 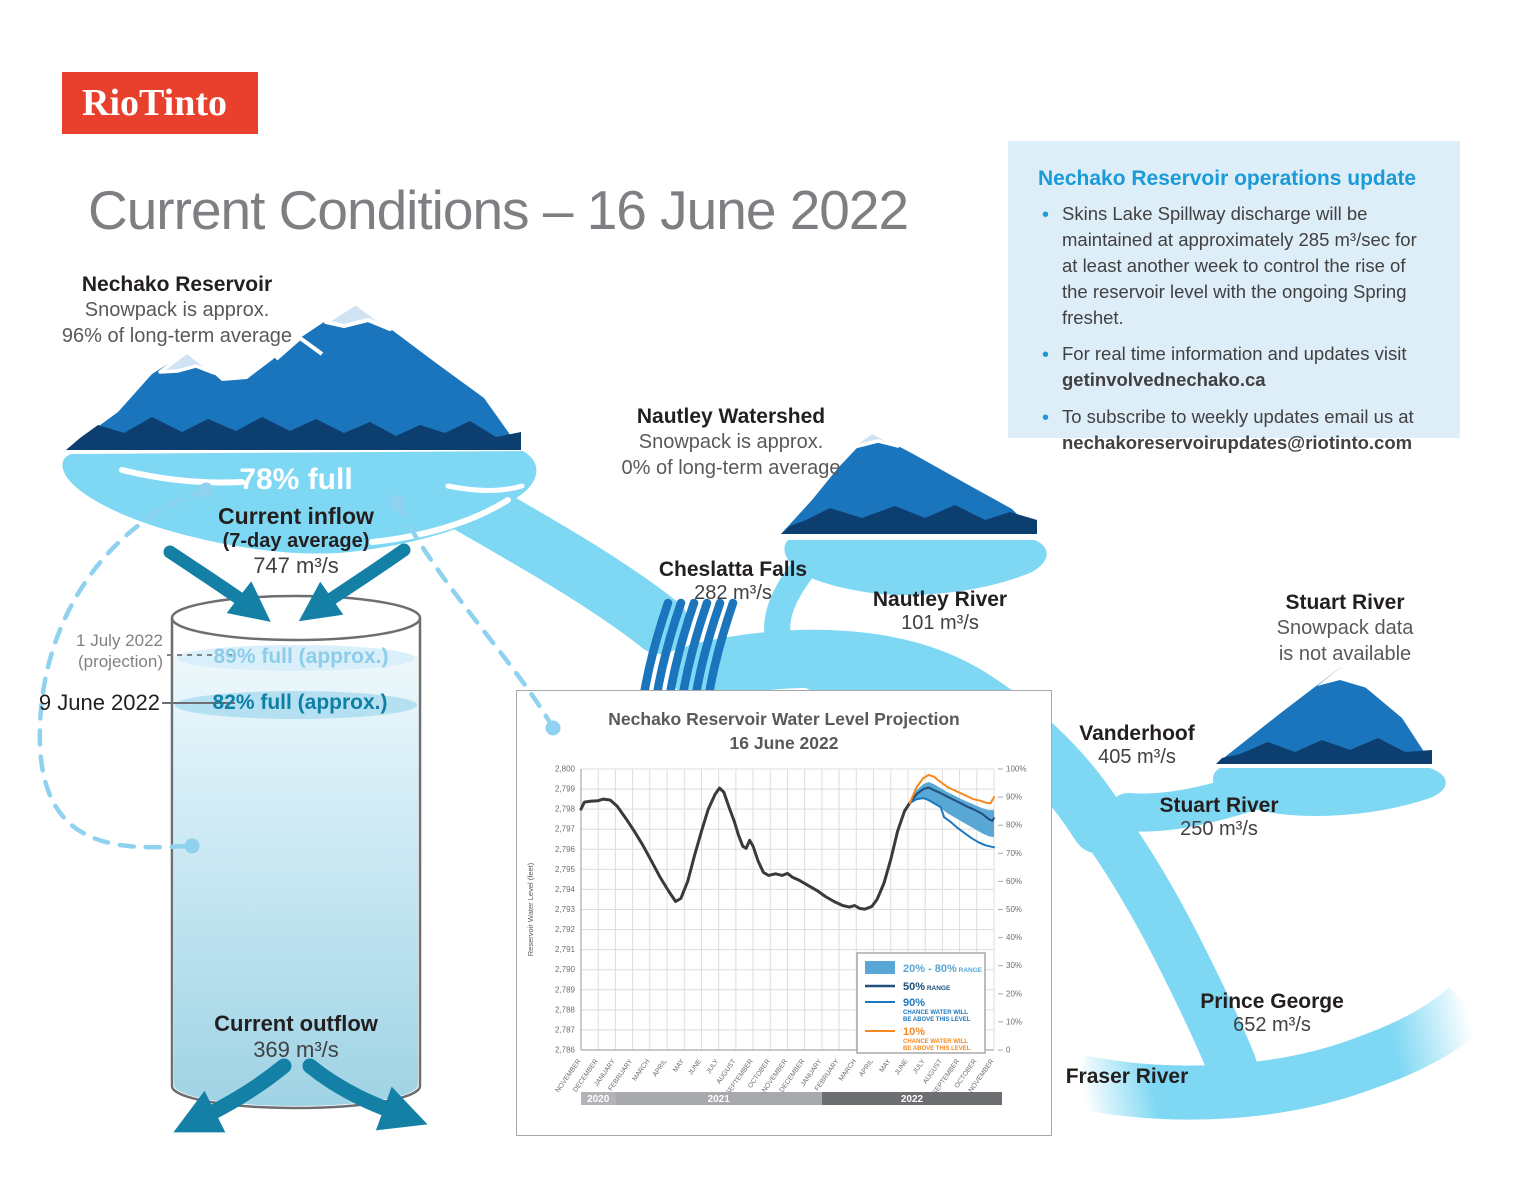 What do you see at coordinates (1016, 769) in the screenshot?
I see `svg-text: 100%` at bounding box center [1016, 769].